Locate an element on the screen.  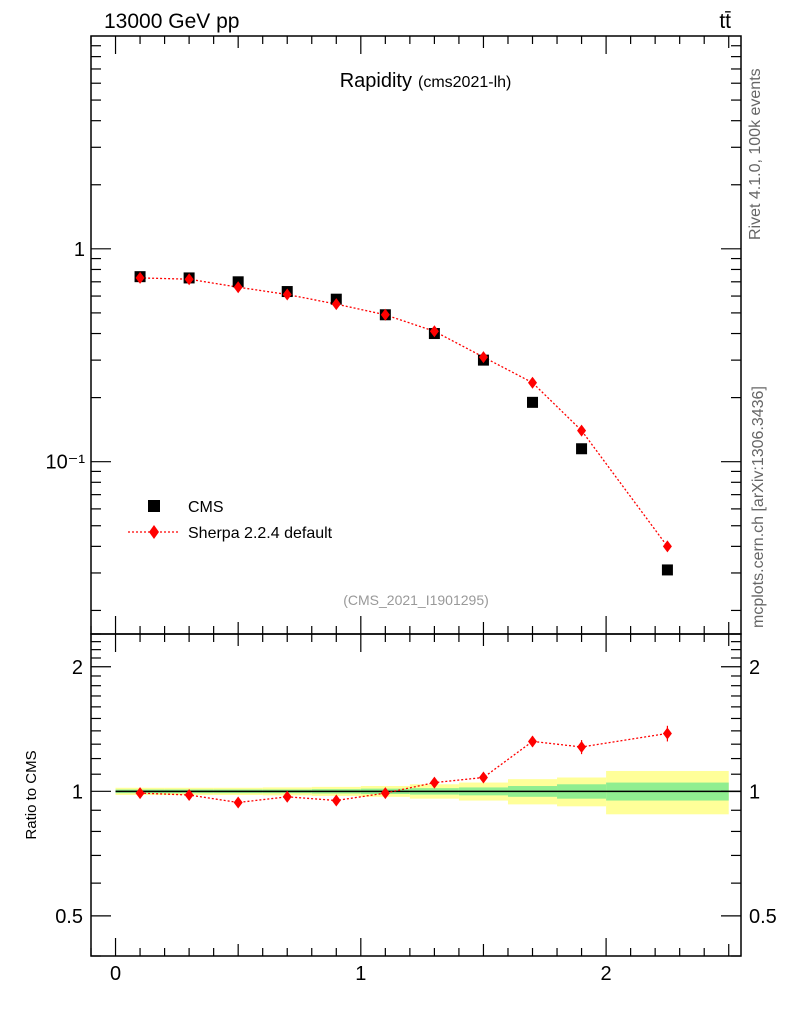
ratio-y-tick-label: 1 is located at coordinates (77, 792).